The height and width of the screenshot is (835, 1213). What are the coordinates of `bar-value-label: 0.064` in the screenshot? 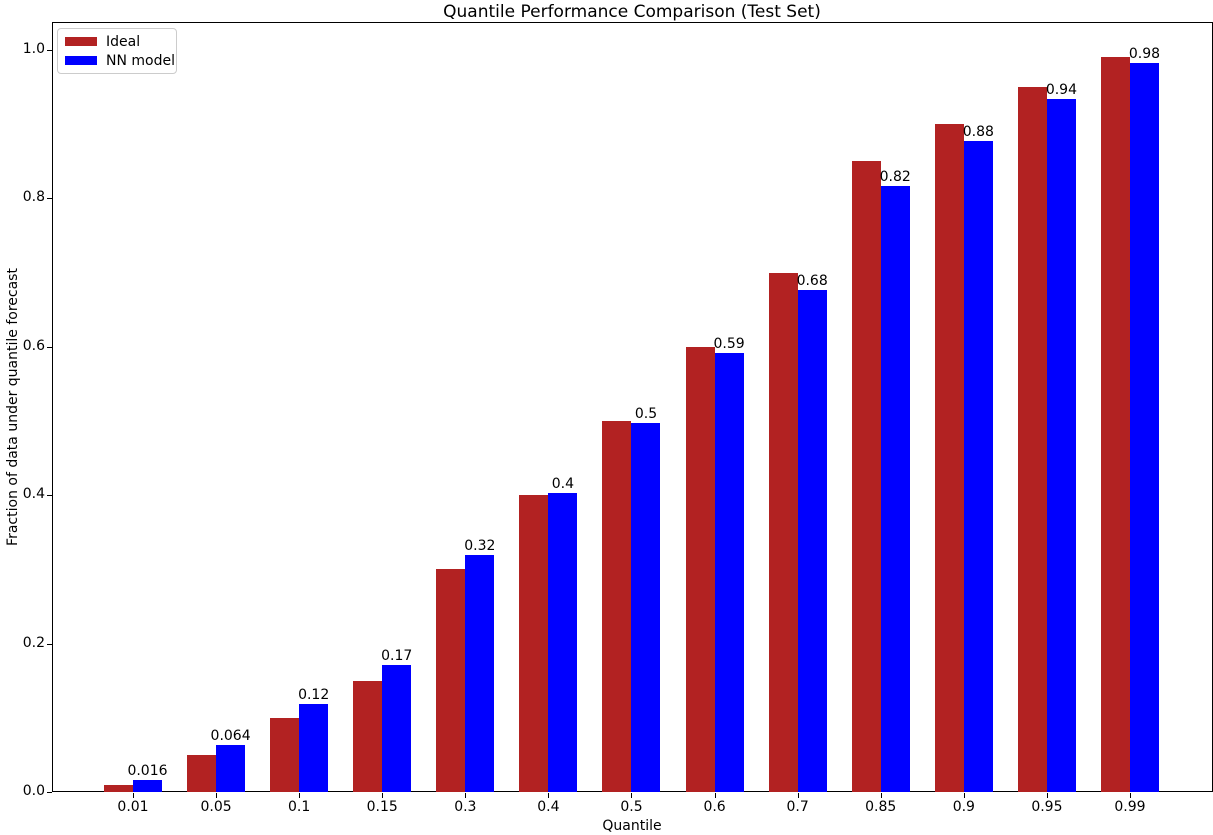 It's located at (230, 735).